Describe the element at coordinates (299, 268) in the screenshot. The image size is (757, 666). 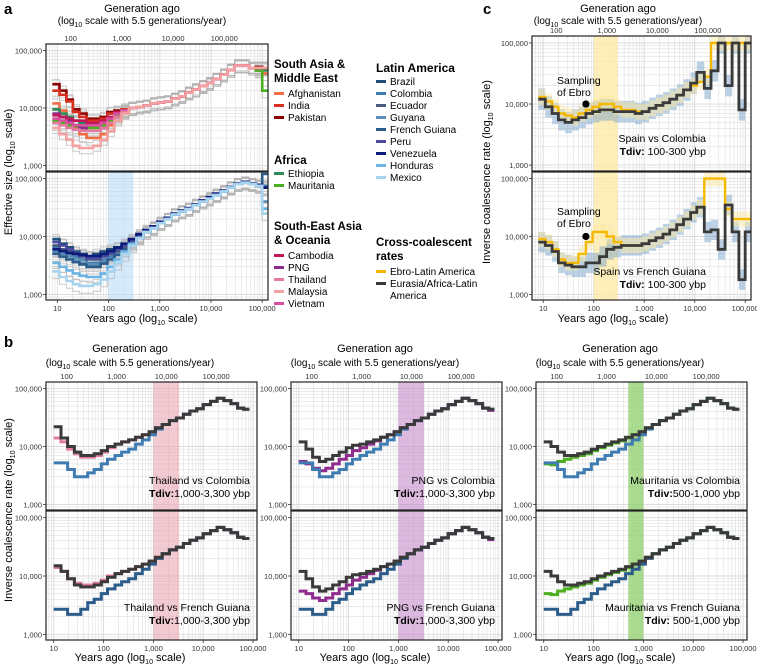
I see `legend-png: PNG` at that location.